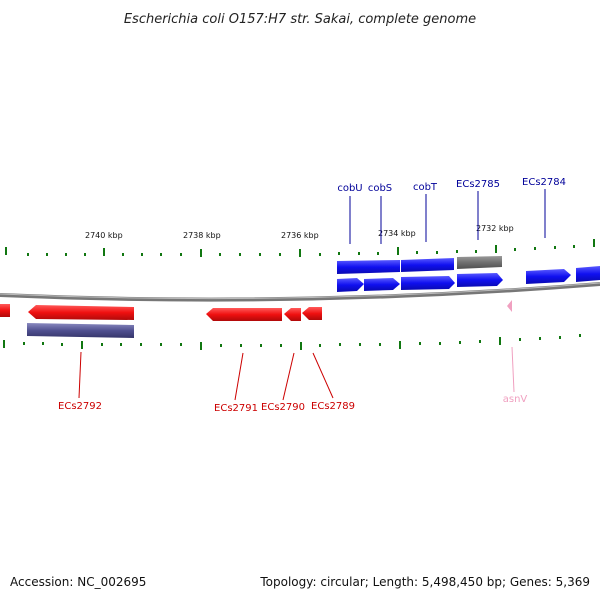 This screenshot has height=600, width=600. I want to click on gene-label-ECs2784: ECs2784, so click(544, 182).